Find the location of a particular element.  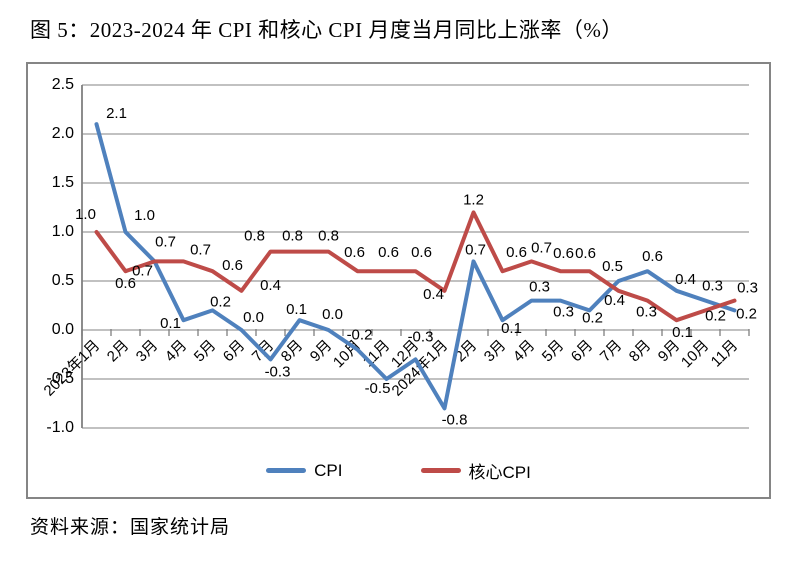

legend-item-core-cpi: 核心CPI is located at coordinates (475, 470).